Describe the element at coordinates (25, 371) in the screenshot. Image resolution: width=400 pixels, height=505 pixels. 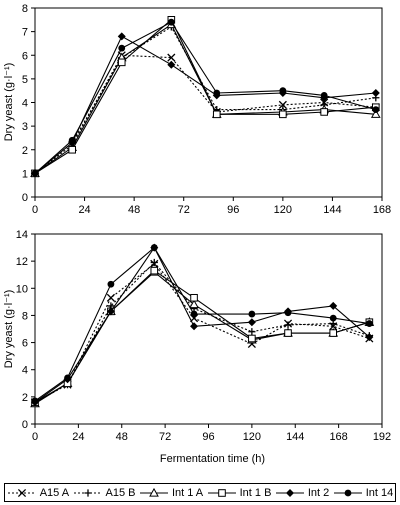
I see `y-tick-label: 4` at that location.